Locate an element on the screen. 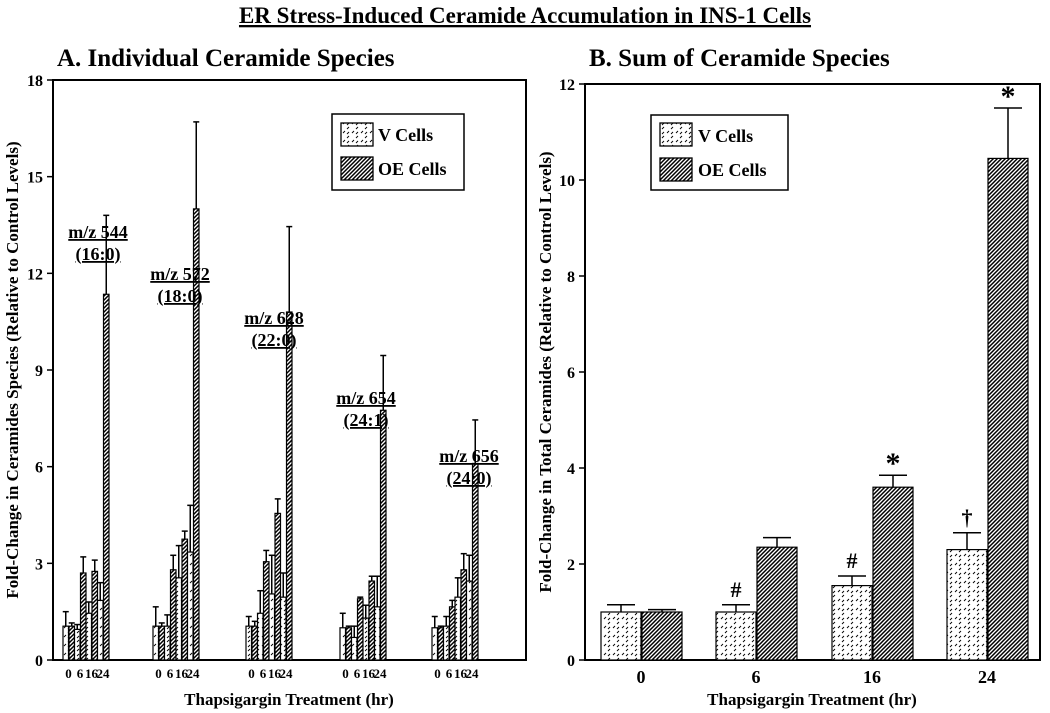 The image size is (1050, 713). panel-b-xlabel: Thapsigargin Treatment (hr) is located at coordinates (812, 699).